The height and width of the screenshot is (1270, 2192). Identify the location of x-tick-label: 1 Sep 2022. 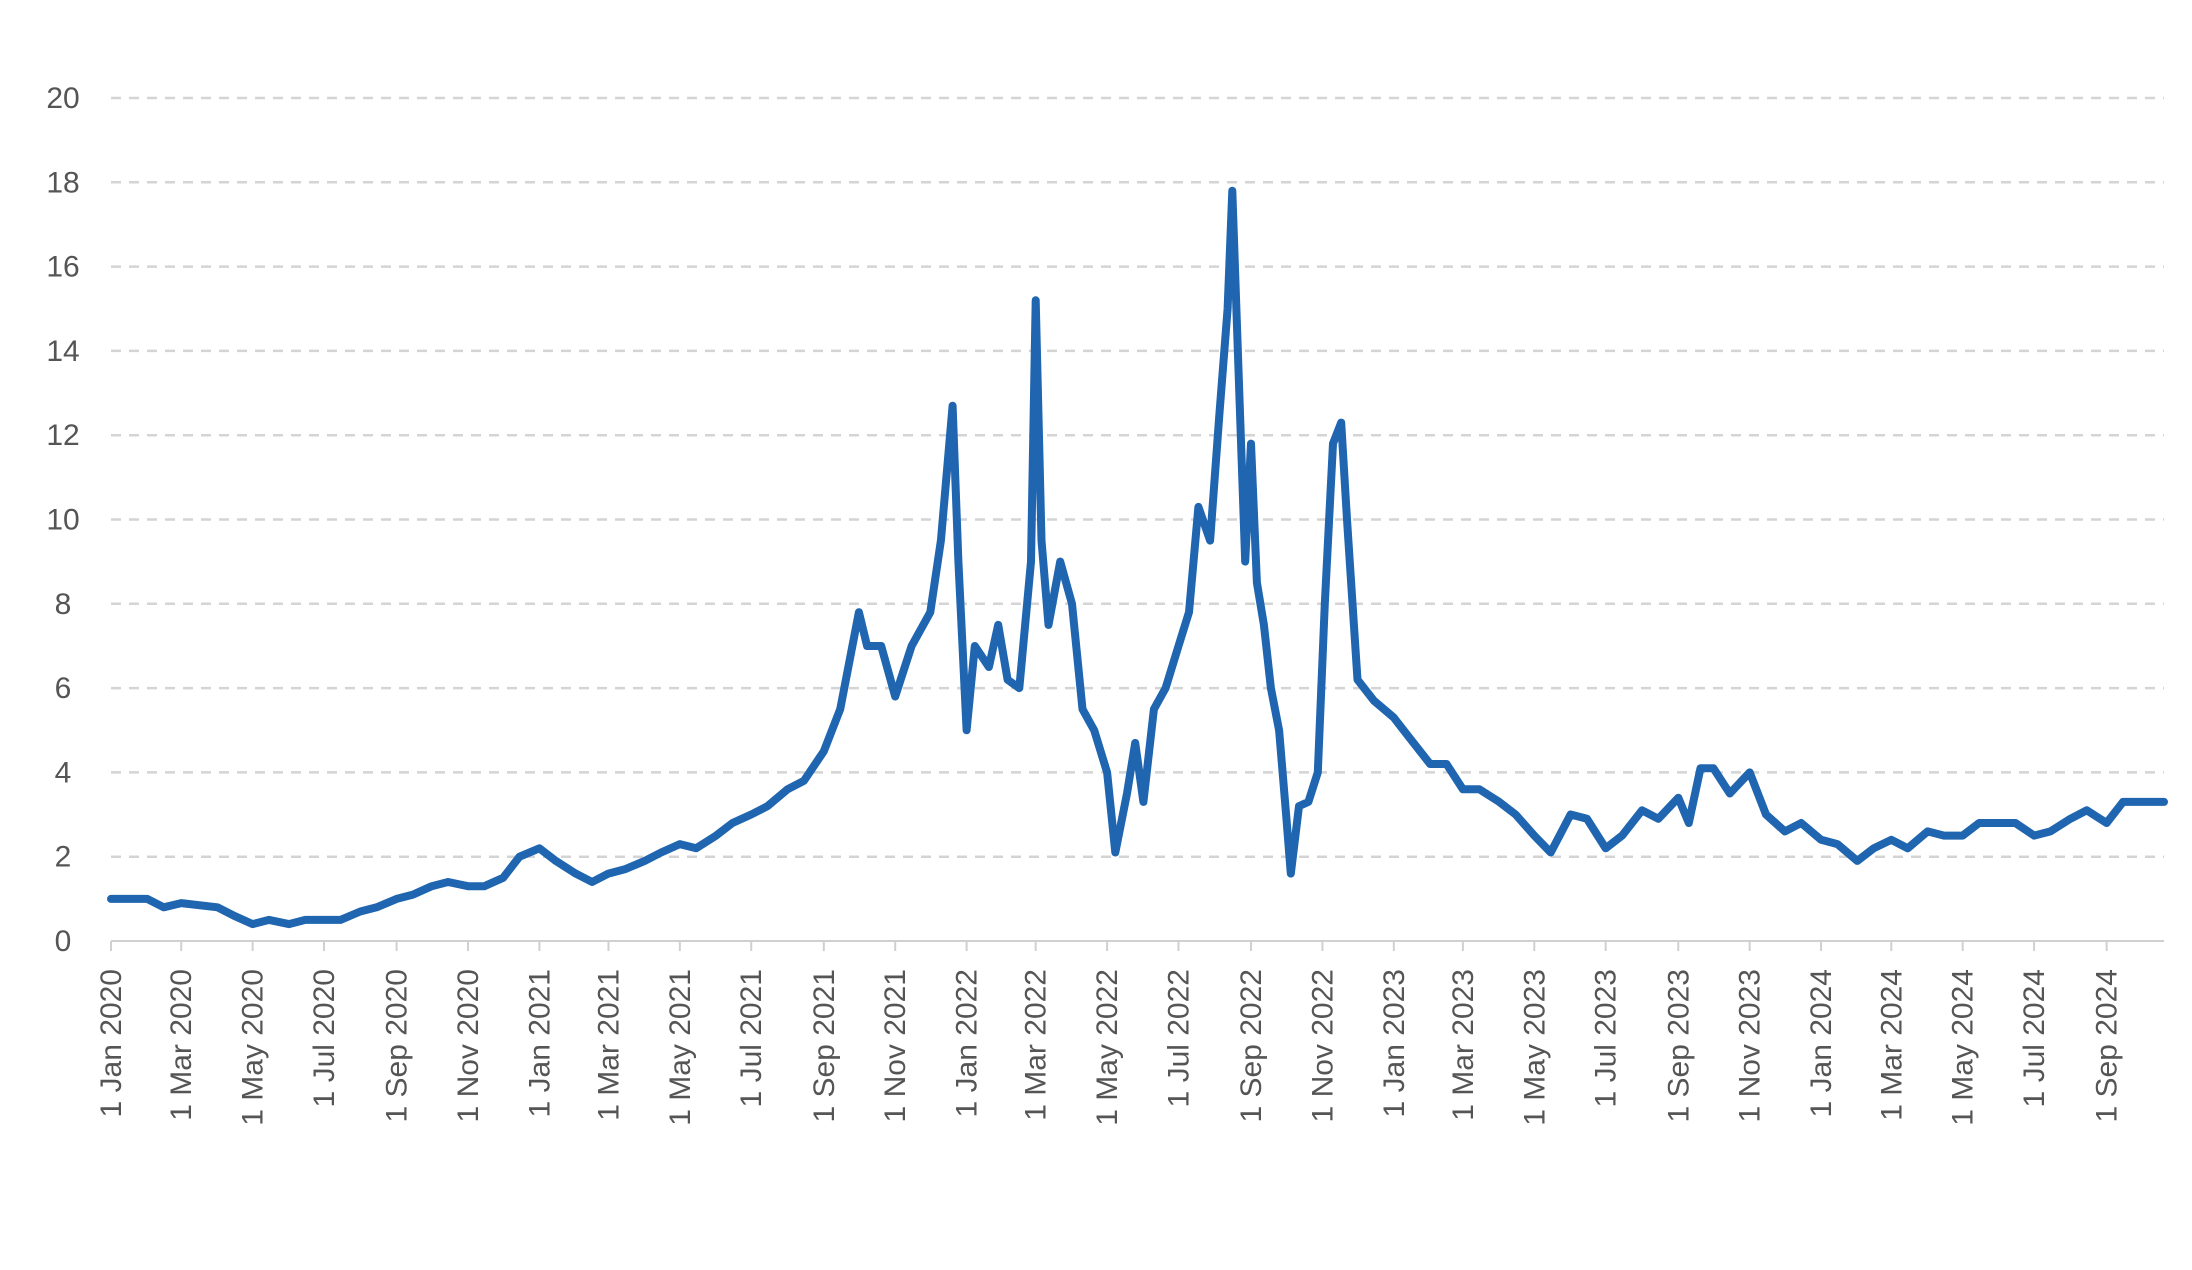
(1251, 1045).